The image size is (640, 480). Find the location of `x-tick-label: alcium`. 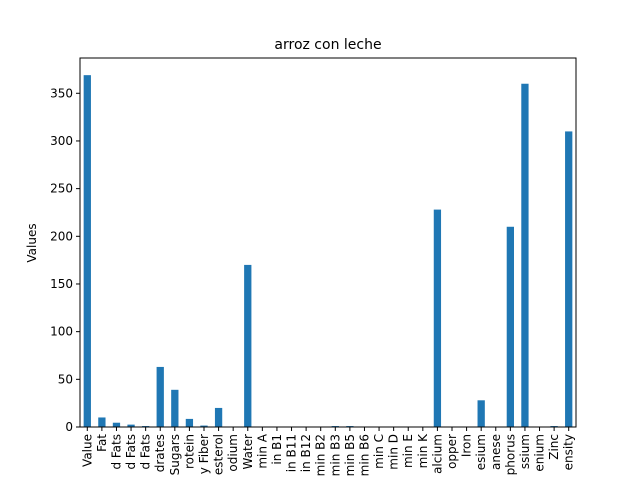

x-tick-label: alcium is located at coordinates (437, 454).